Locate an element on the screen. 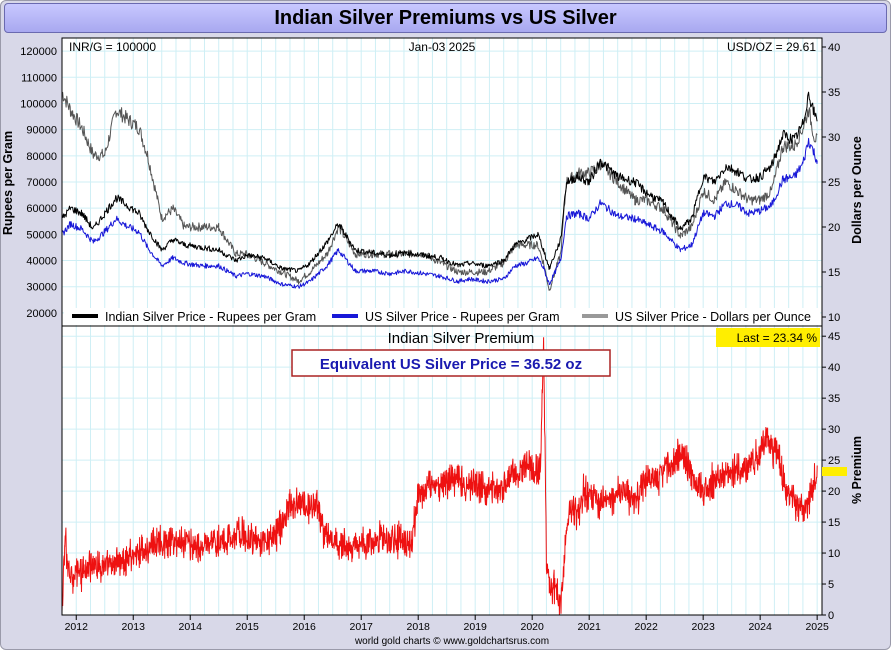 This screenshot has height=650, width=891. left-tick-label: 80000 is located at coordinates (41, 157).